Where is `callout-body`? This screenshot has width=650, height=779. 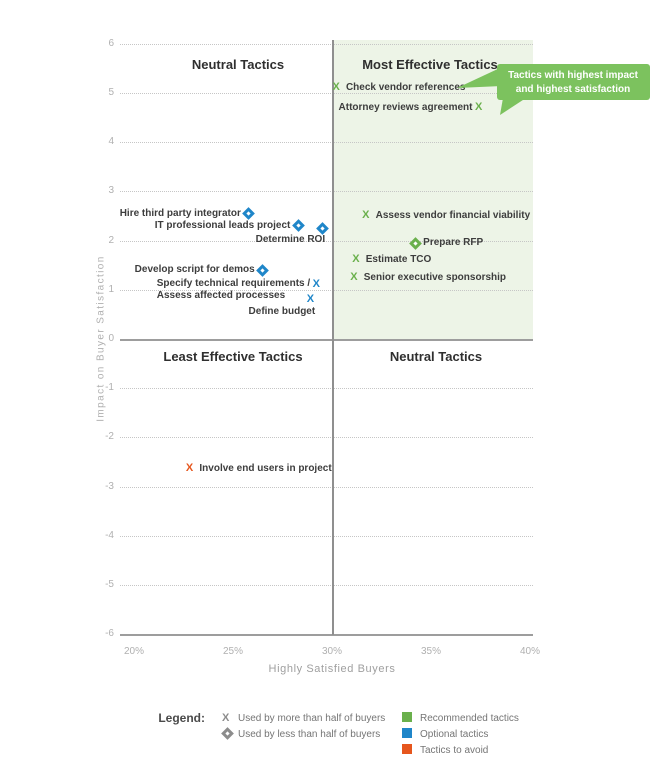 callout-body is located at coordinates (573, 82).